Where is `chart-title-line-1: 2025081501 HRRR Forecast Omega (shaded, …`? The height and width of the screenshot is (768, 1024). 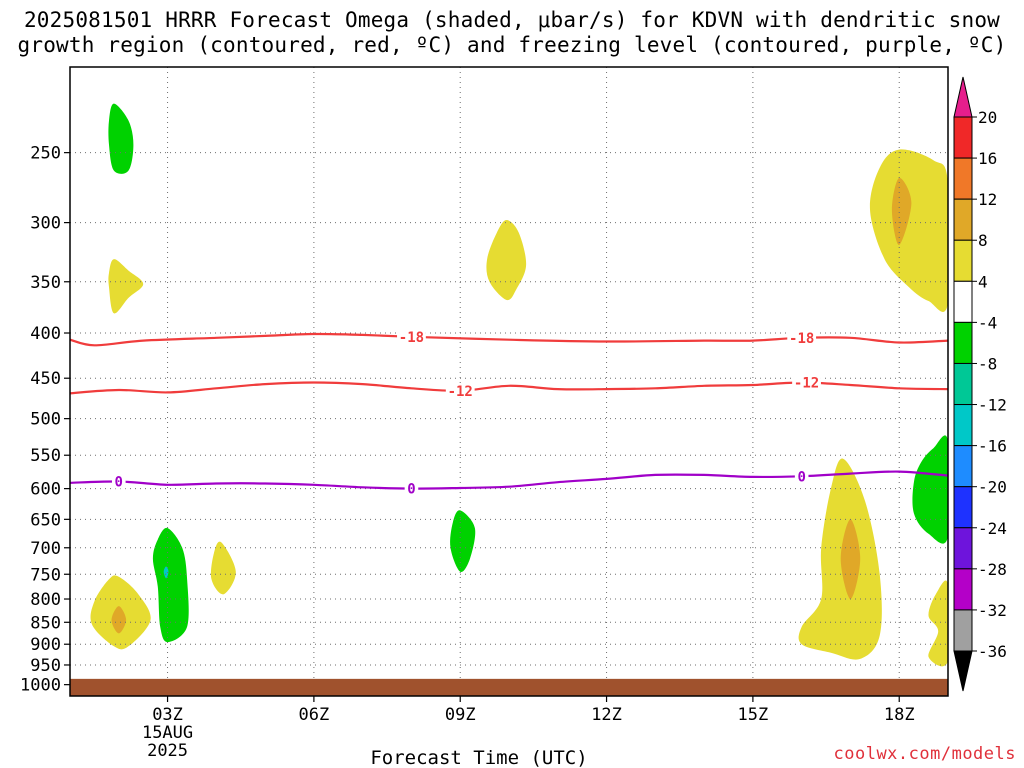
chart-title-line-1: 2025081501 HRRR Forecast Omega (shaded, … is located at coordinates (512, 20).